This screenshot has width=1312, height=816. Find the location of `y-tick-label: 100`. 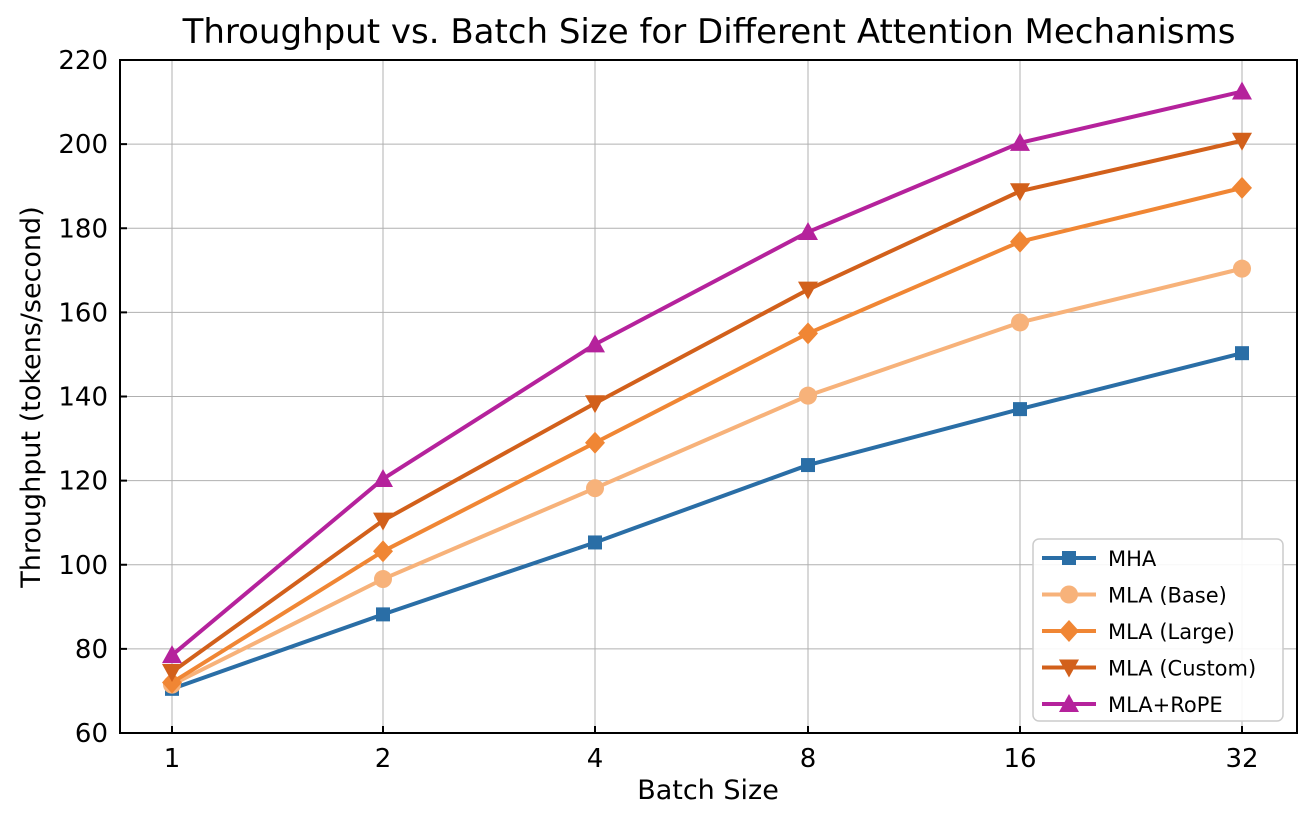

y-tick-label: 100 is located at coordinates (83, 566).